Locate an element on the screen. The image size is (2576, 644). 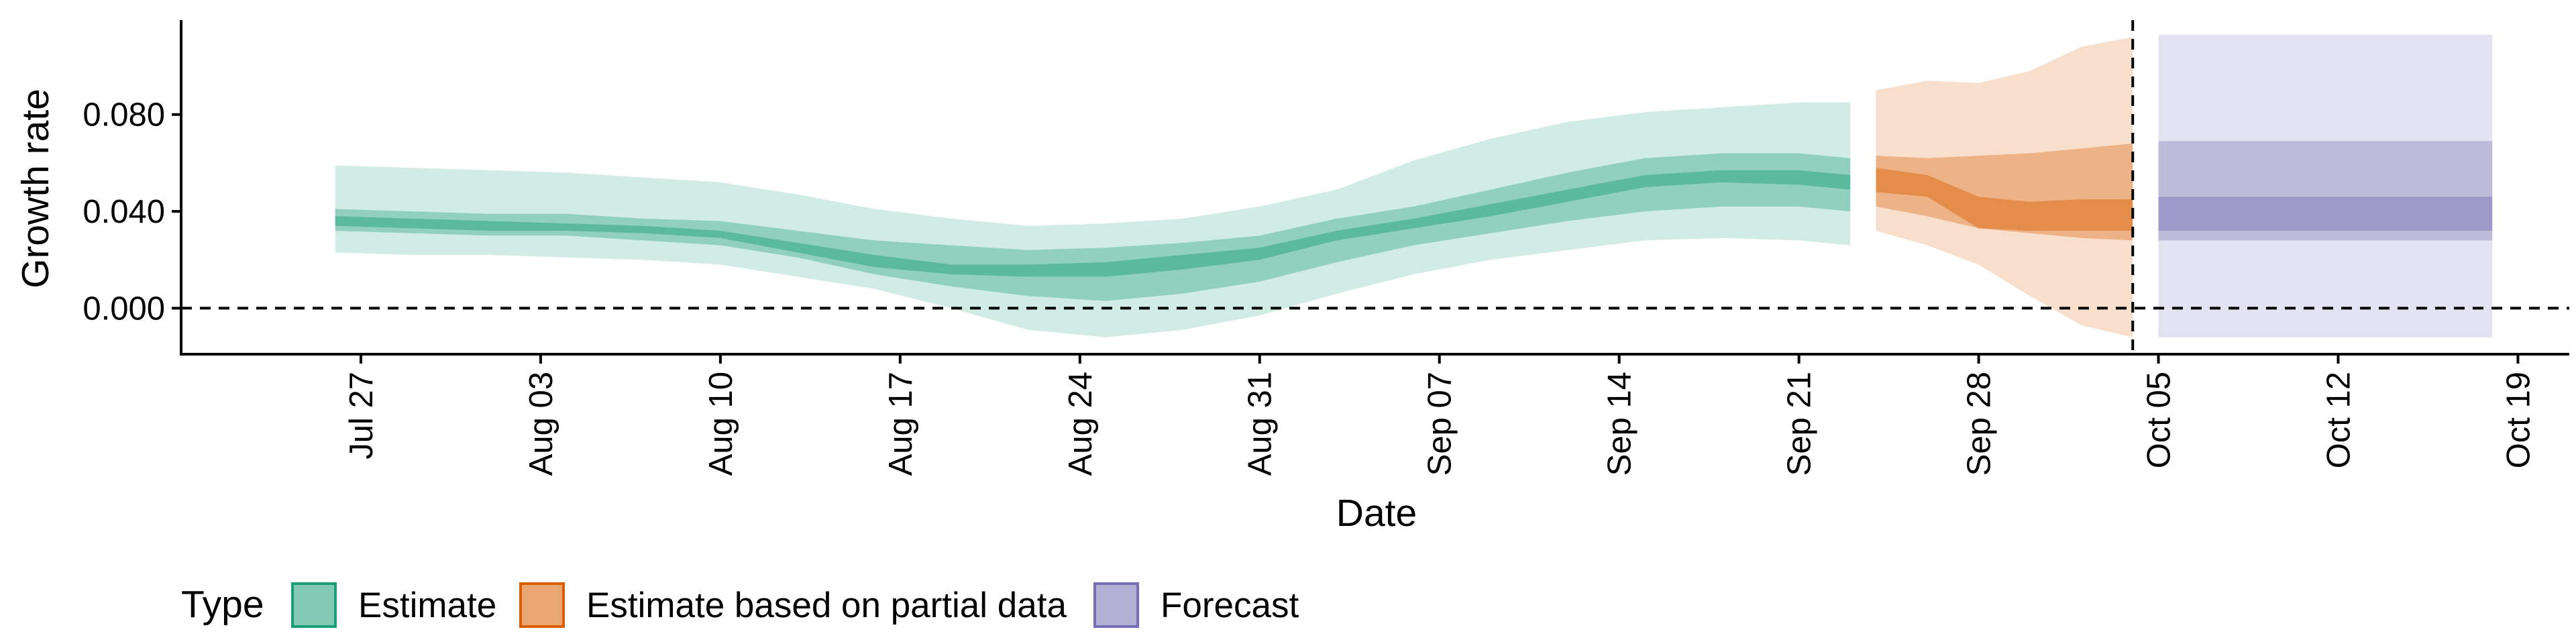
estimate-based-on-partial-data-ci20-band is located at coordinates (2004, 199).